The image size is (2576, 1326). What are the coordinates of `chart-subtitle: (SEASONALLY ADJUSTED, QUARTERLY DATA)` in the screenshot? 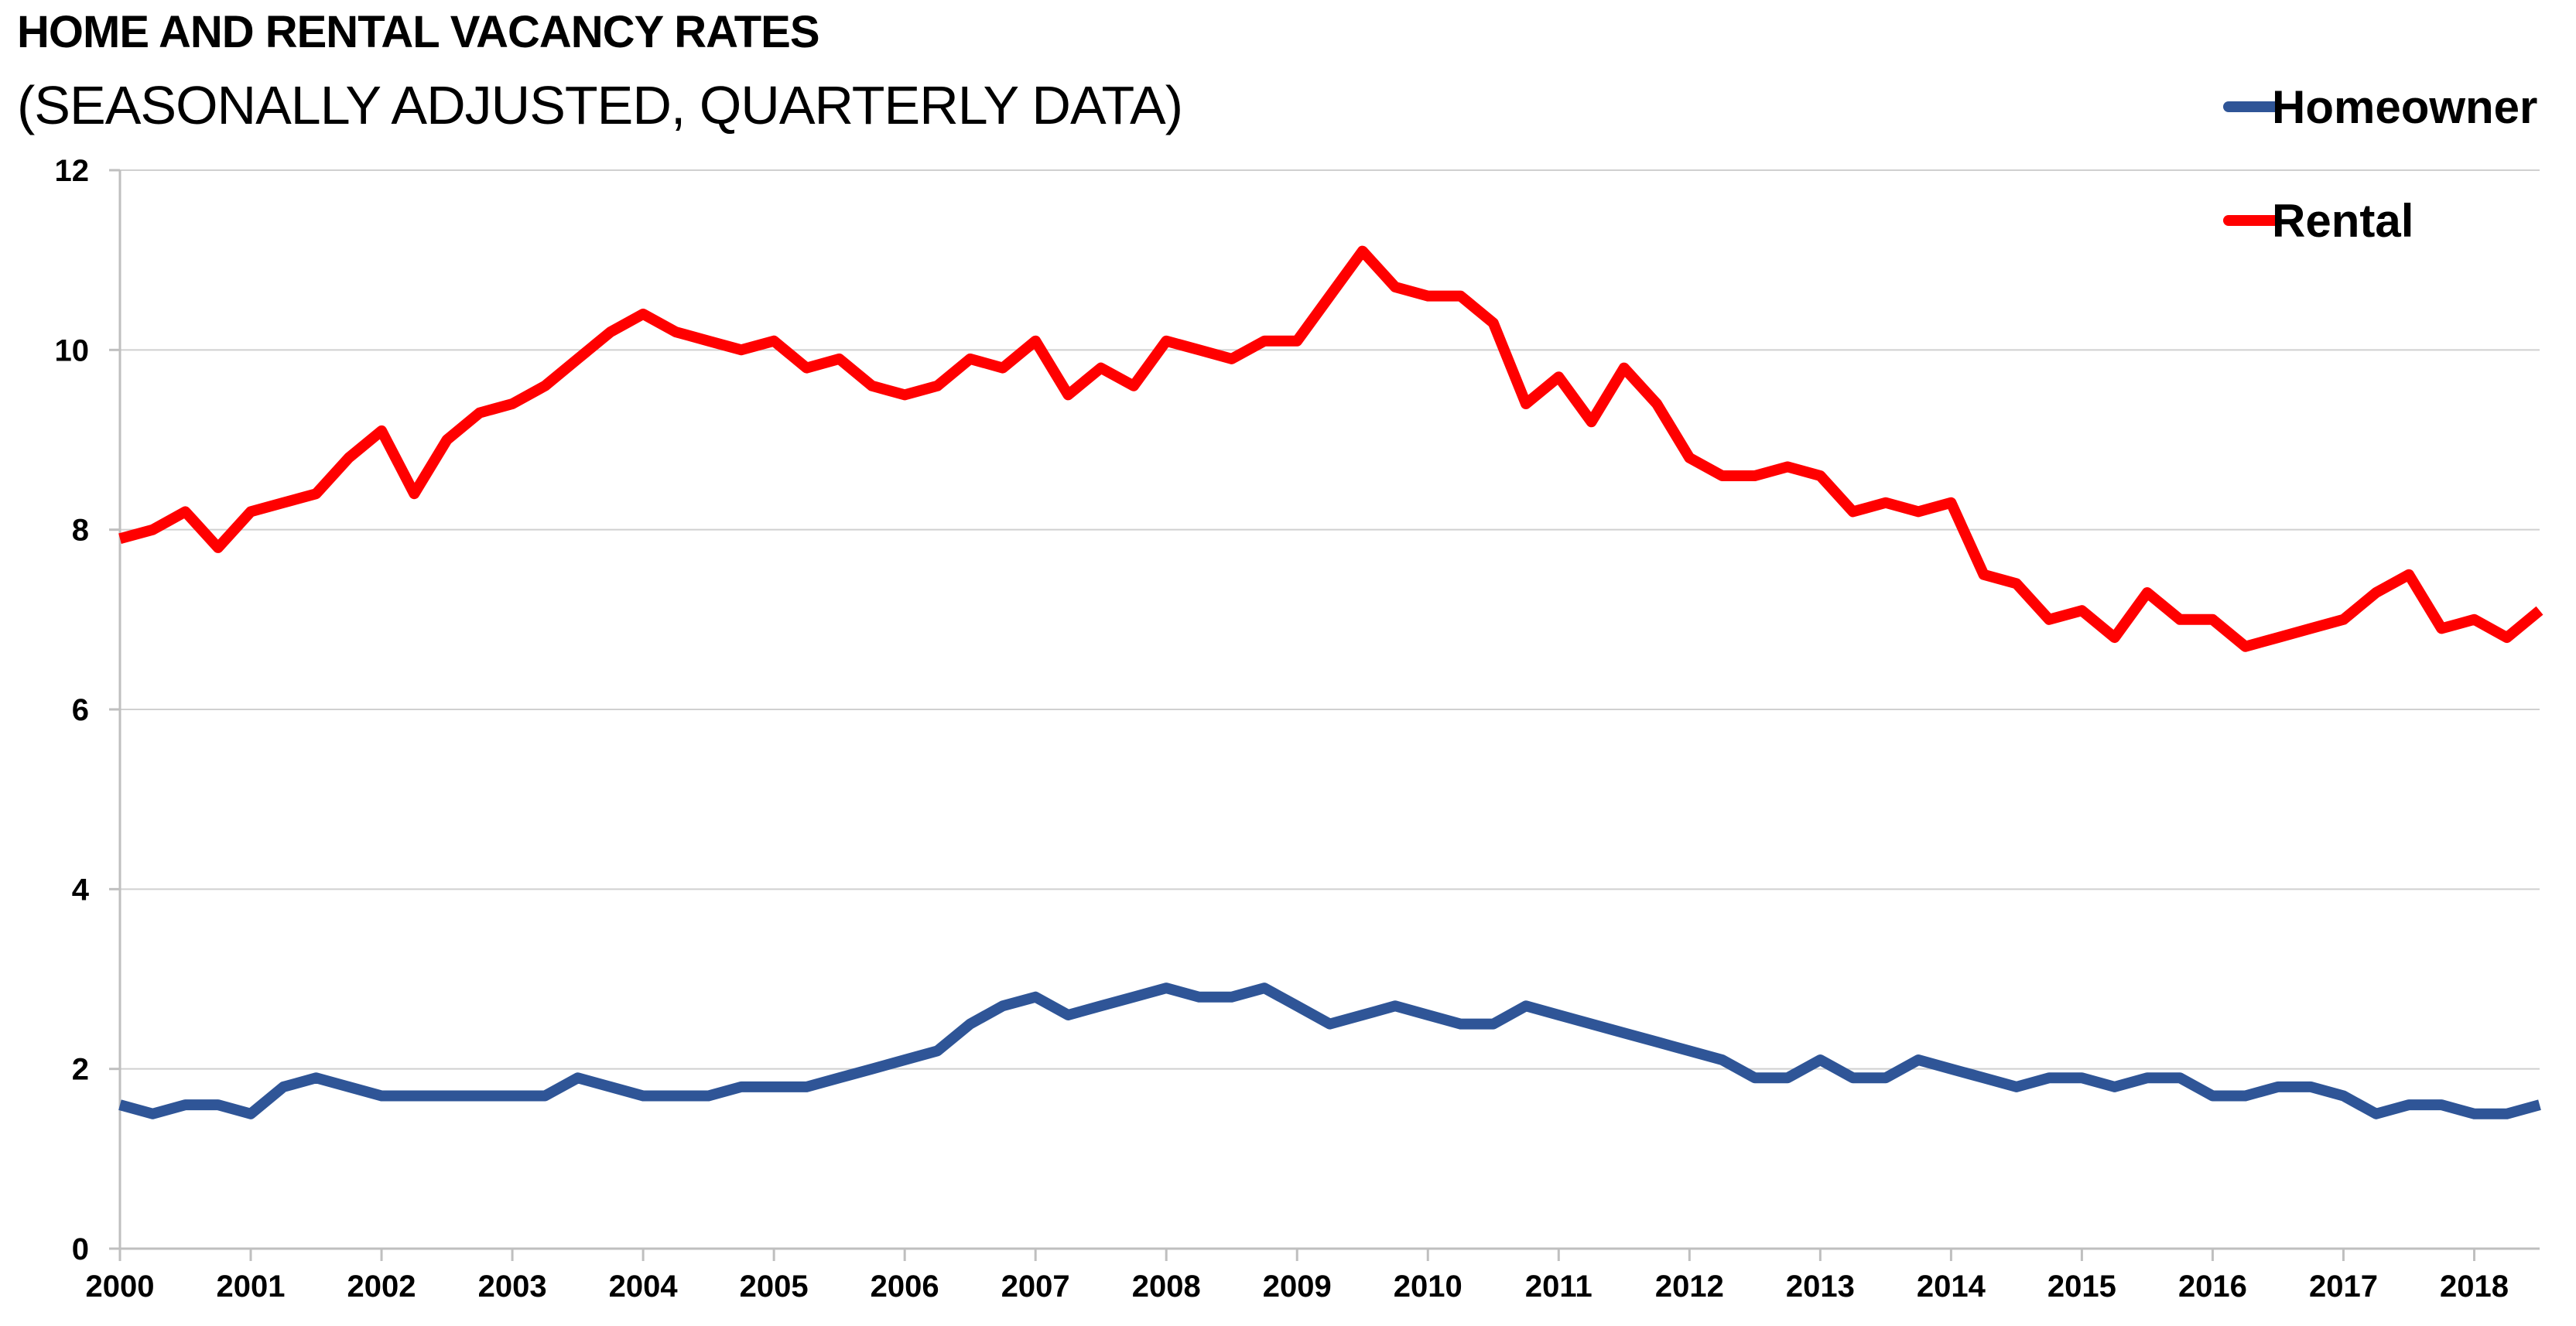 It's located at (600, 105).